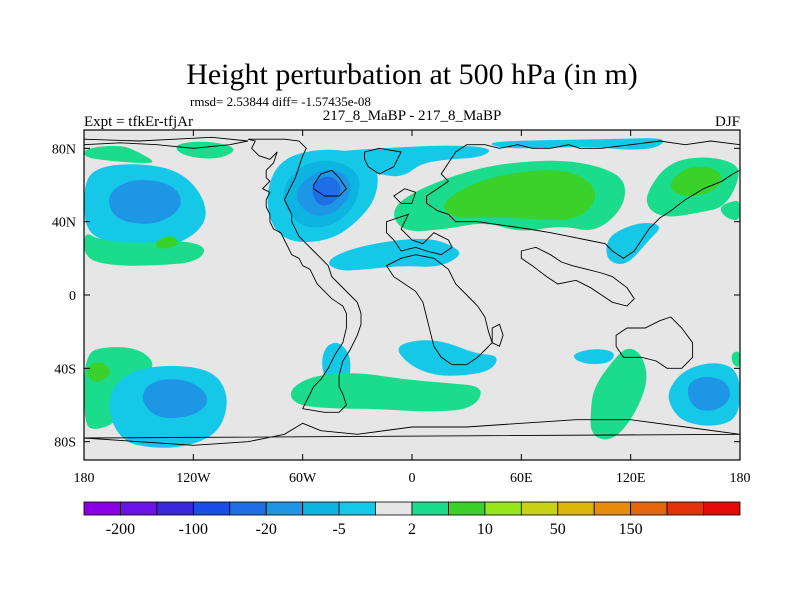  I want to click on x-tick-label-5: 120E, so click(631, 478).